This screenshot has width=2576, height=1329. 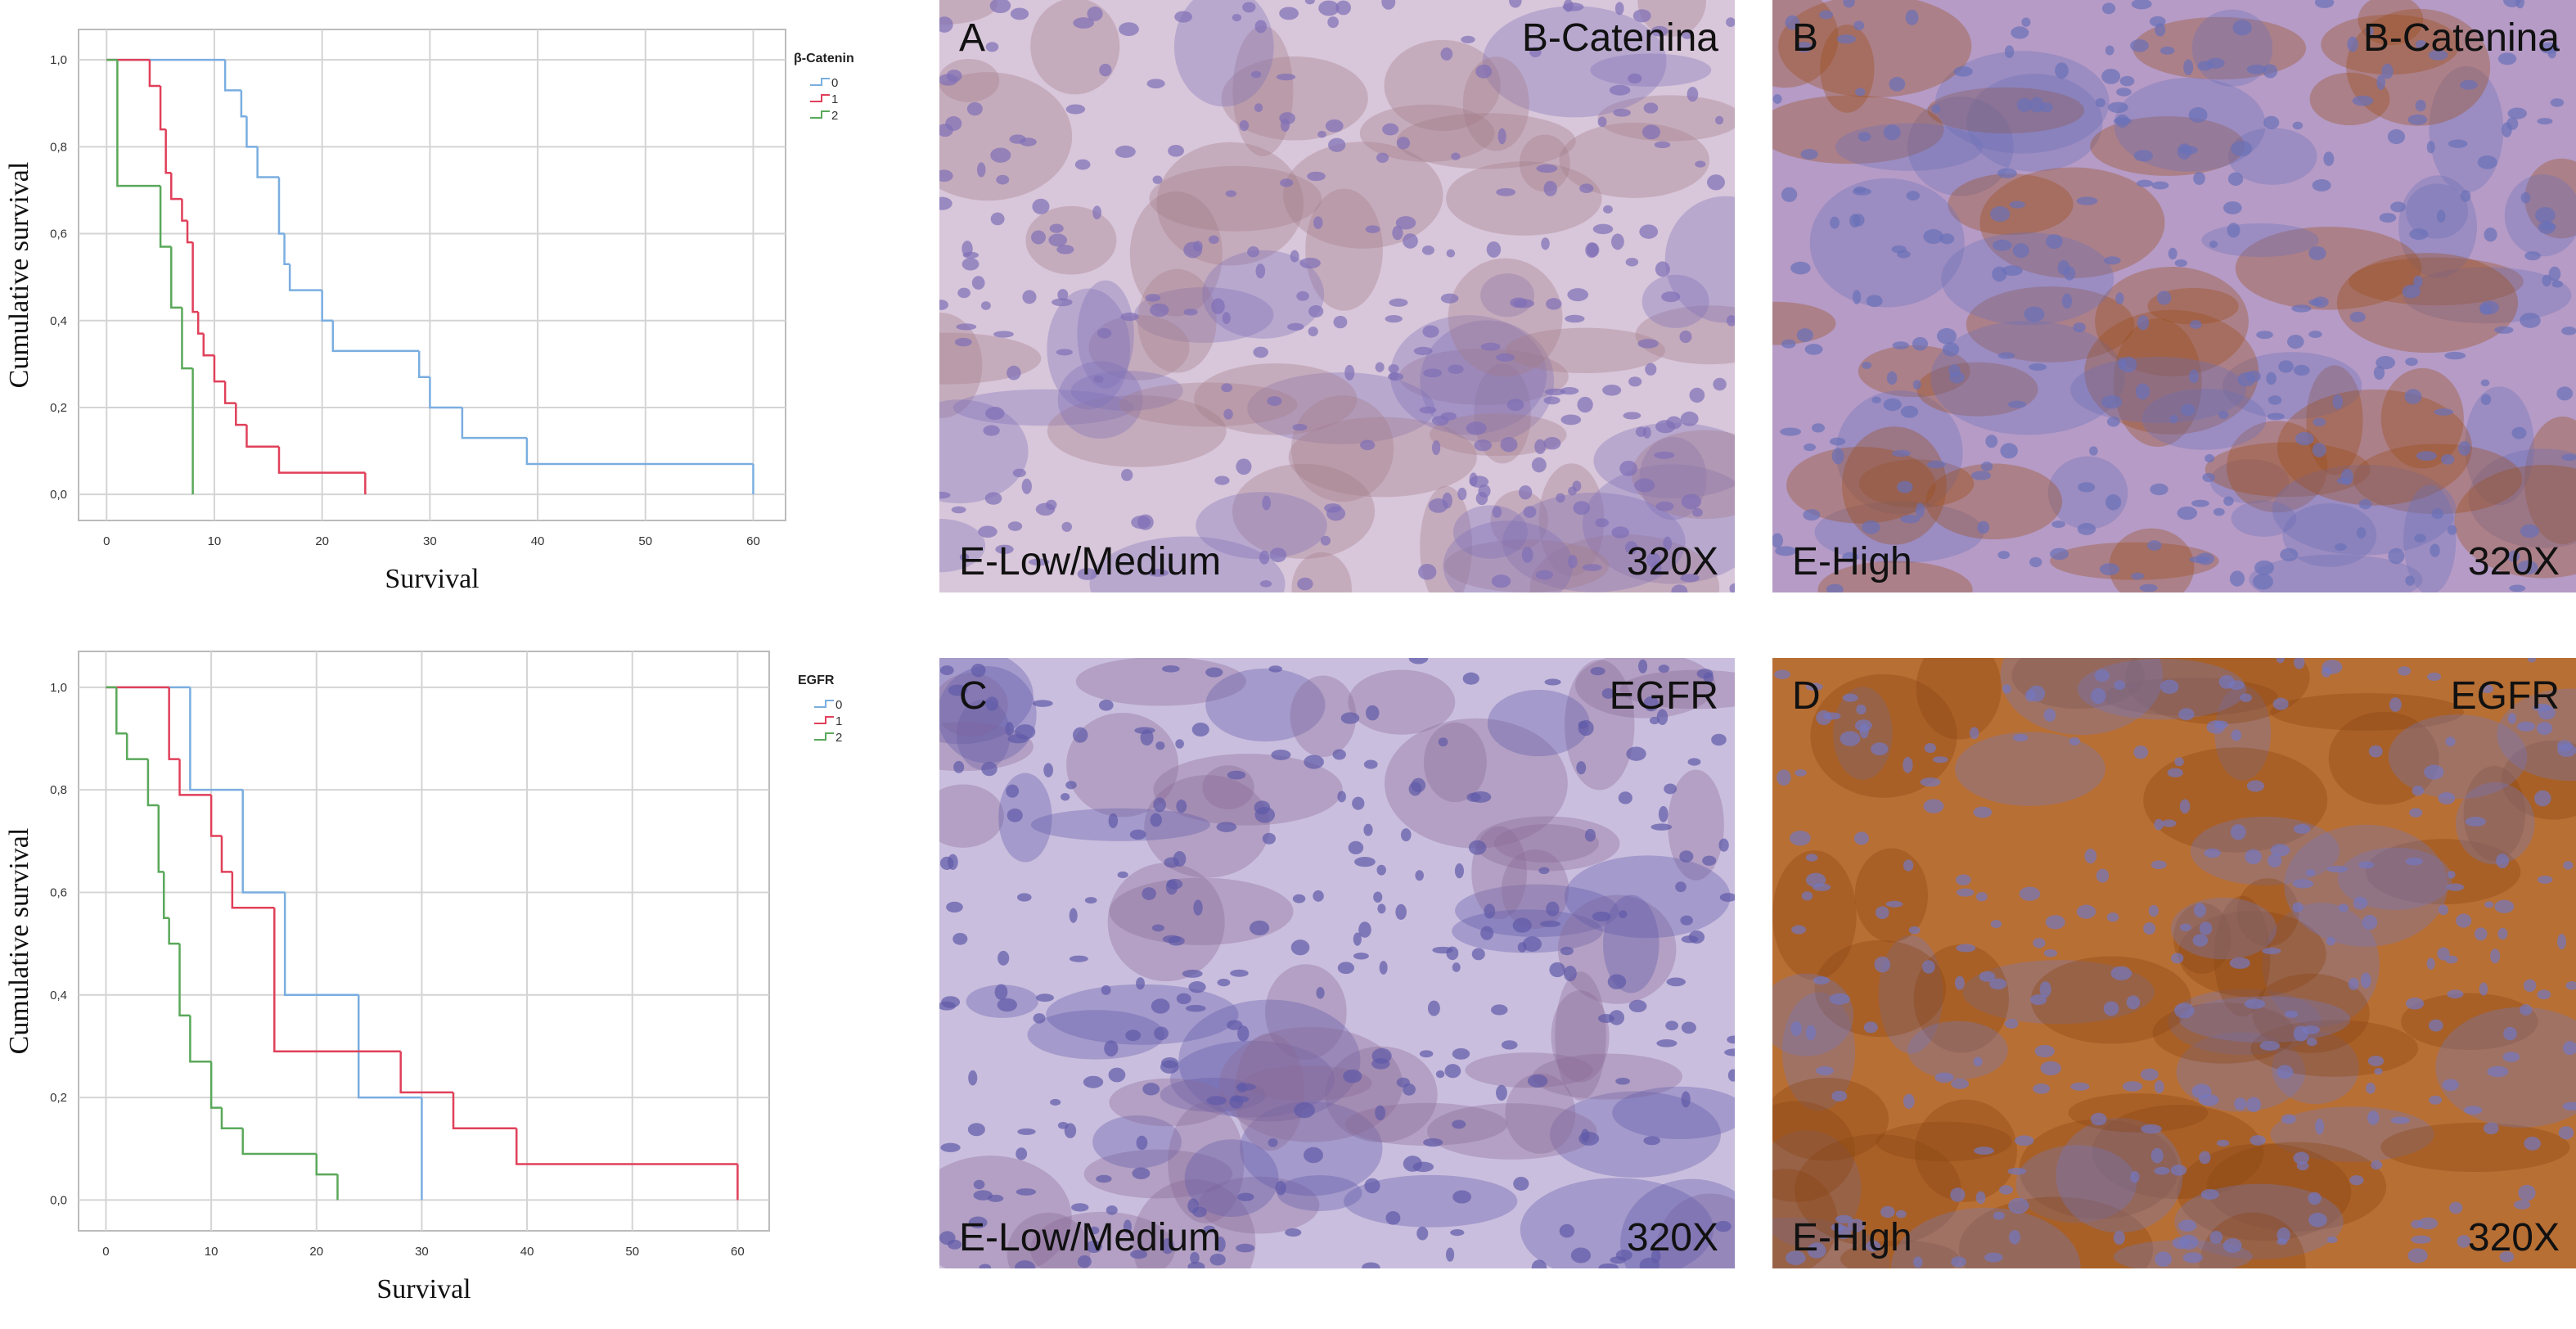 What do you see at coordinates (820, 115) in the screenshot?
I see `legend-swatch` at bounding box center [820, 115].